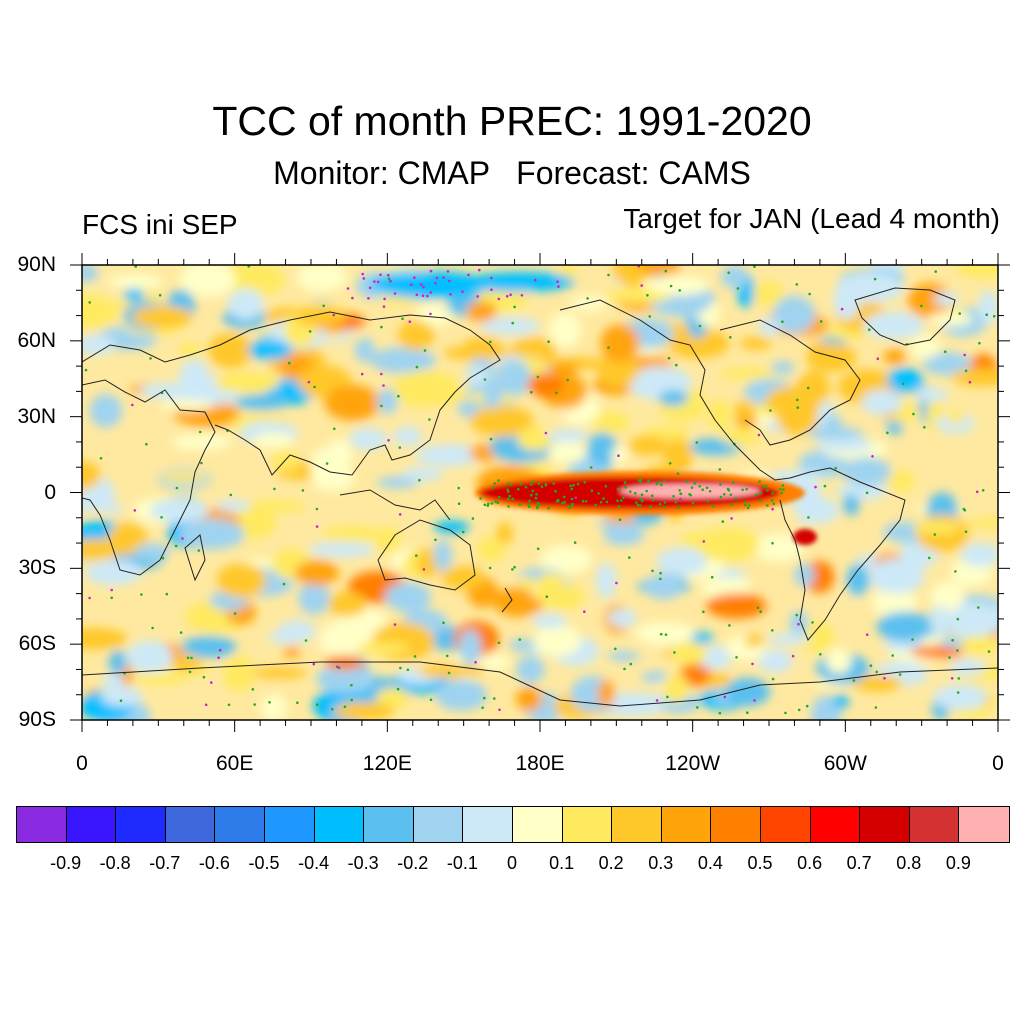  What do you see at coordinates (37, 644) in the screenshot?
I see `lat-label: 60S` at bounding box center [37, 644].